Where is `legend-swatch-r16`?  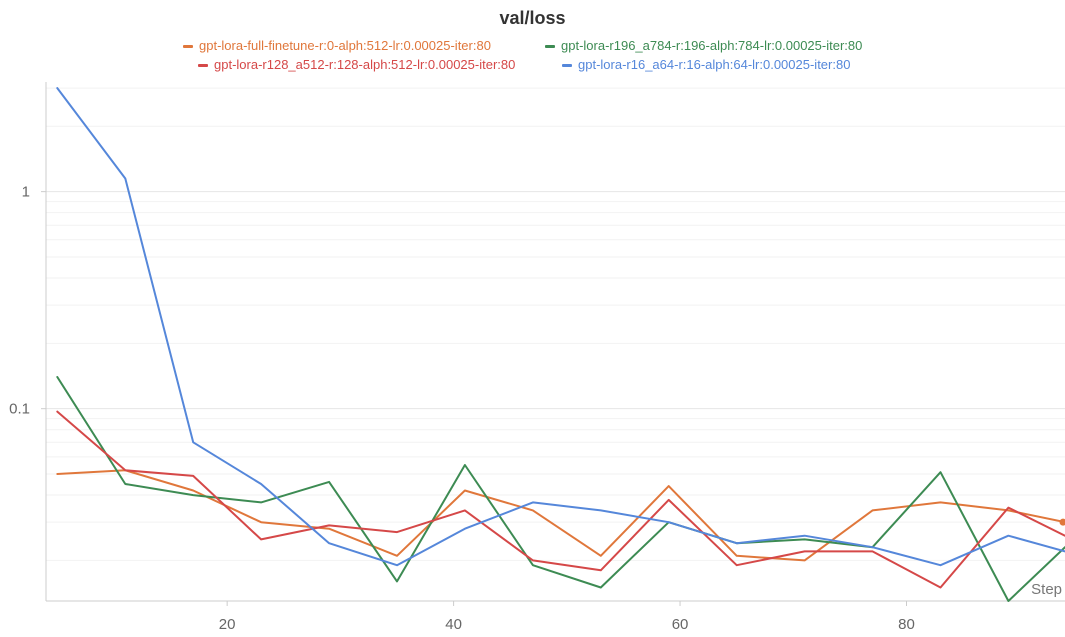 legend-swatch-r16 is located at coordinates (567, 66).